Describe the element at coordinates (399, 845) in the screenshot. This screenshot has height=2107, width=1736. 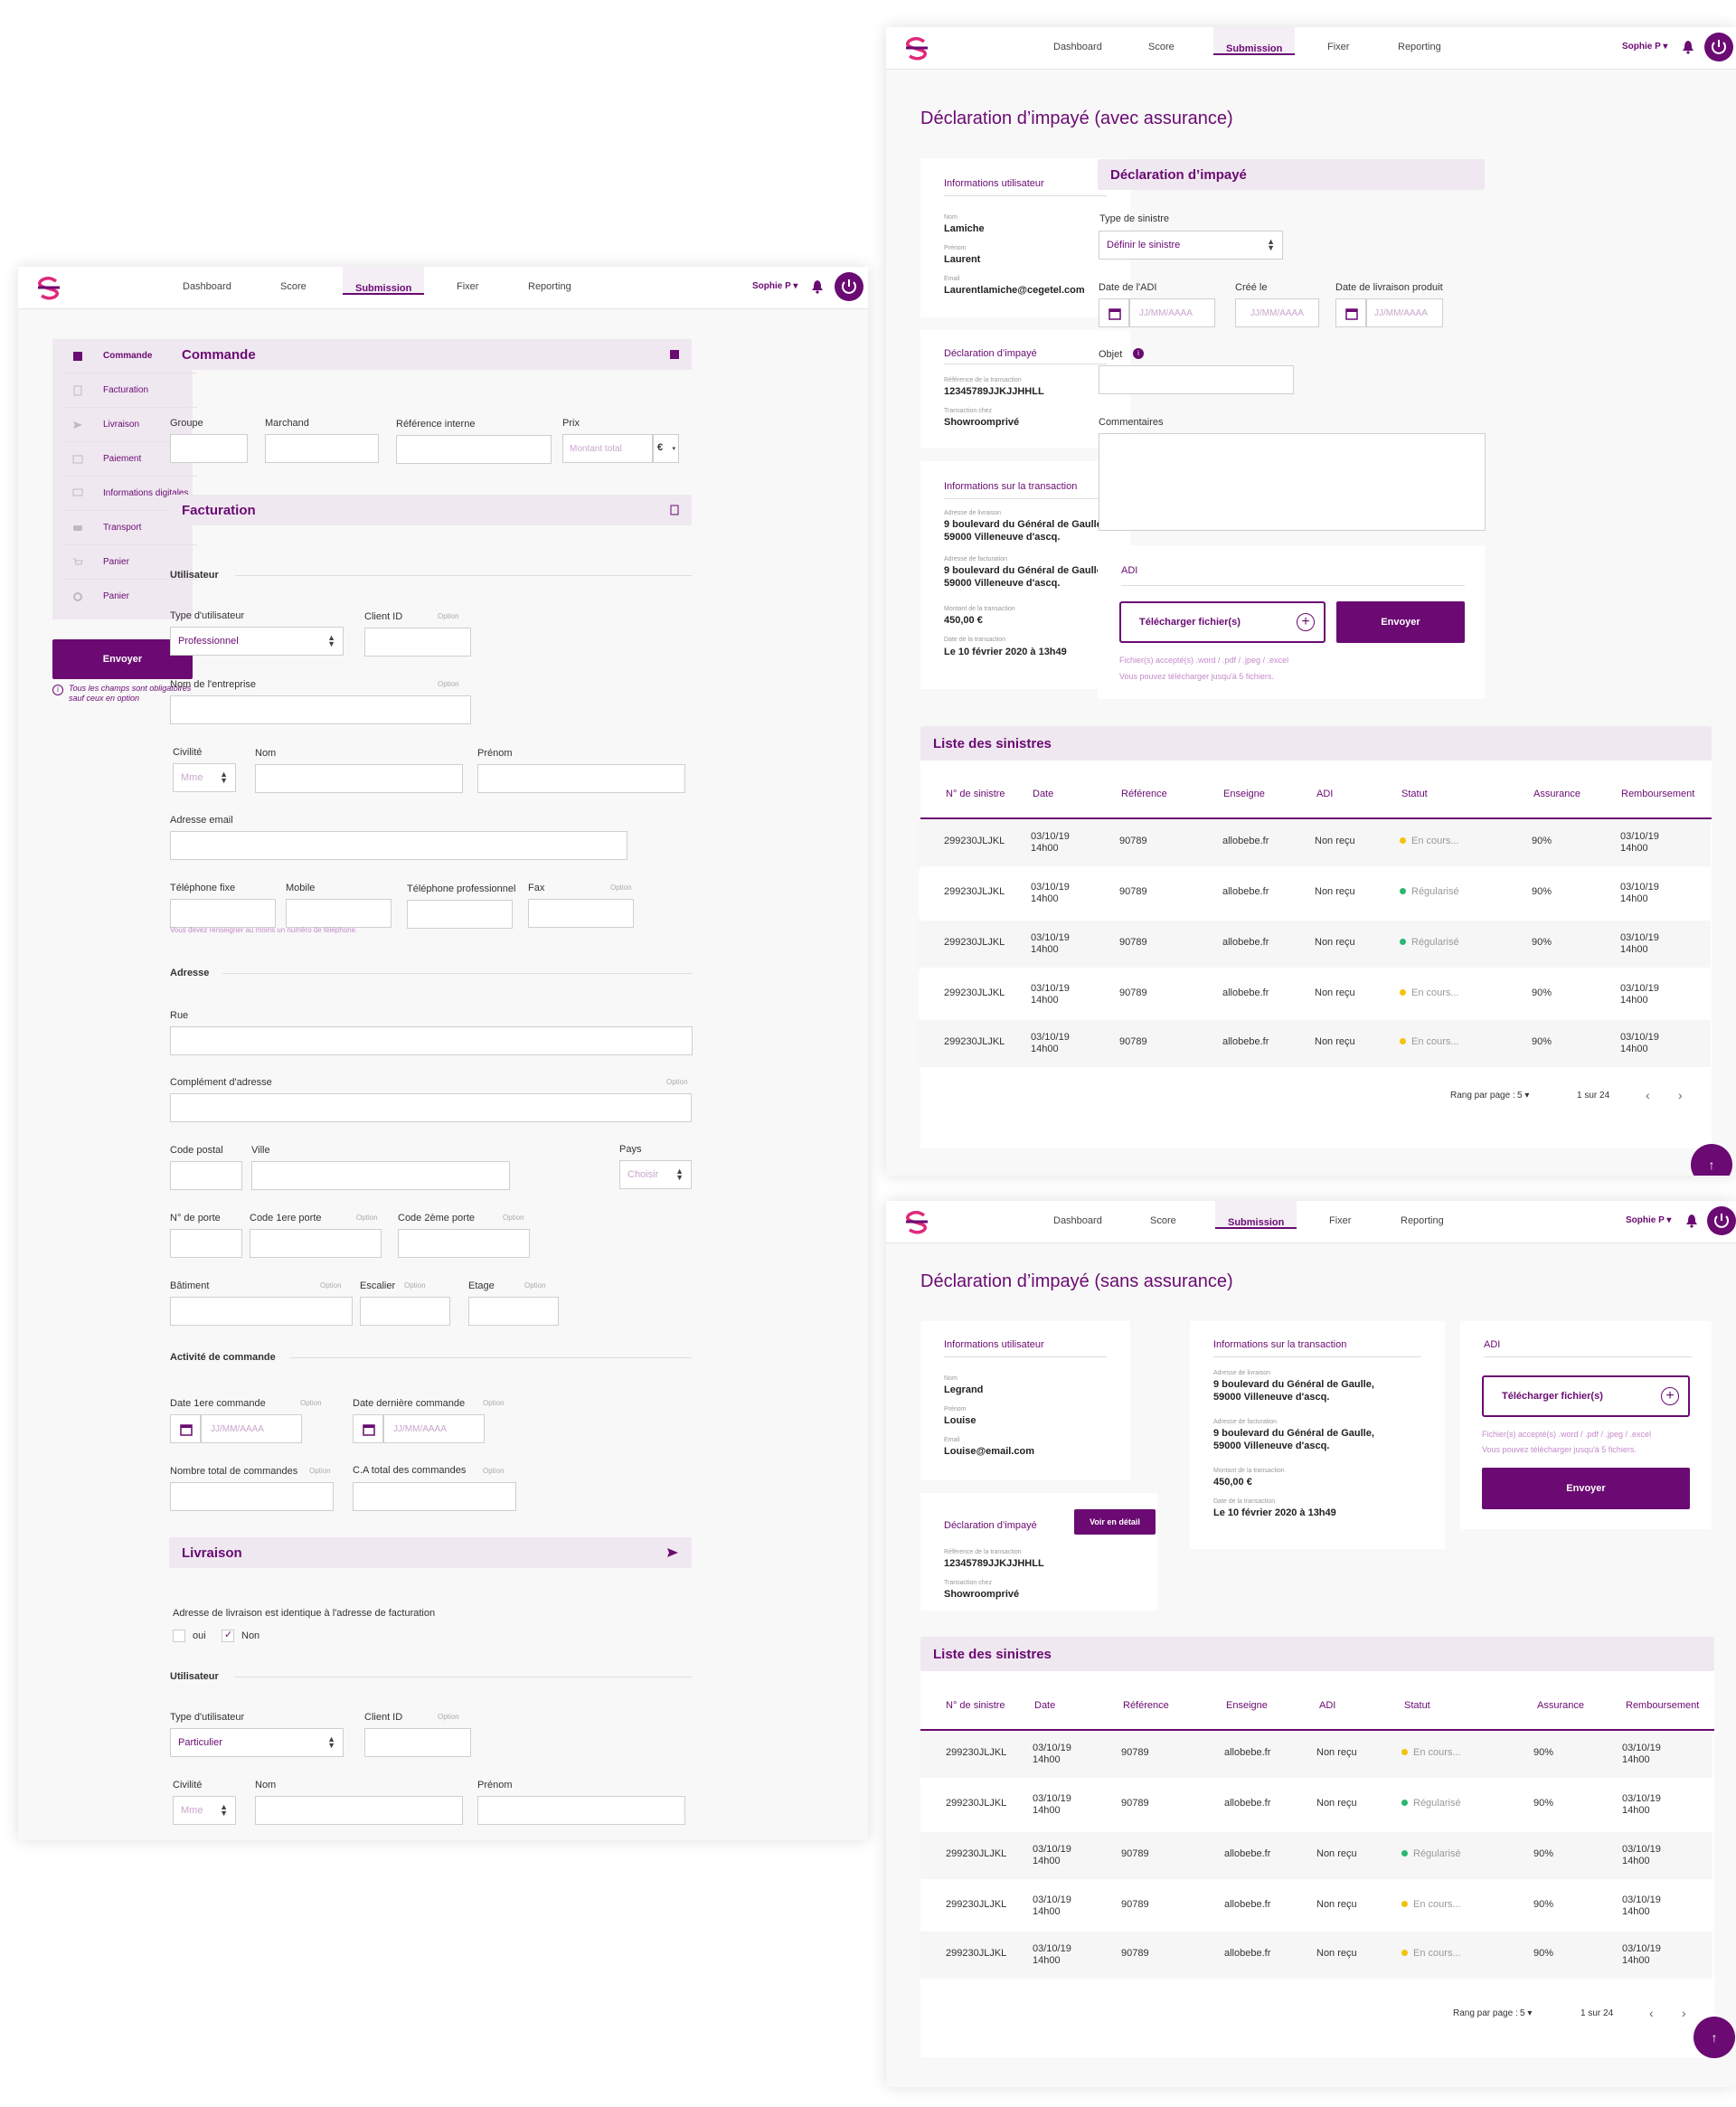
I see `email-input` at that location.